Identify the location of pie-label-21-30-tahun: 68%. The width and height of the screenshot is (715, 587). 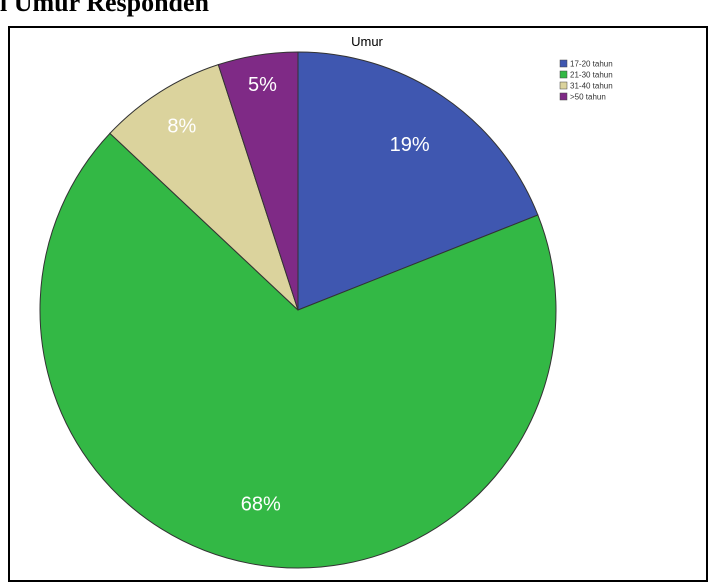
(261, 504).